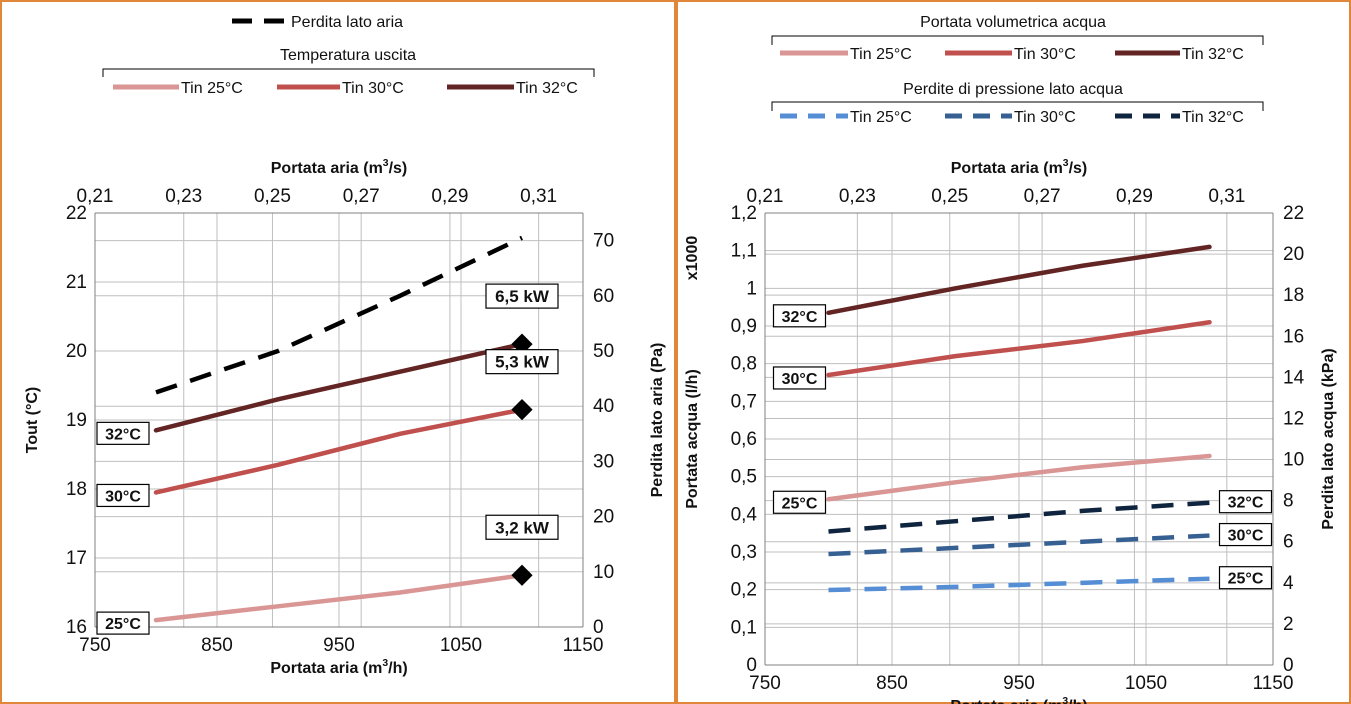  Describe the element at coordinates (1226, 196) in the screenshot. I see `x2-tick-label: 0,31` at that location.